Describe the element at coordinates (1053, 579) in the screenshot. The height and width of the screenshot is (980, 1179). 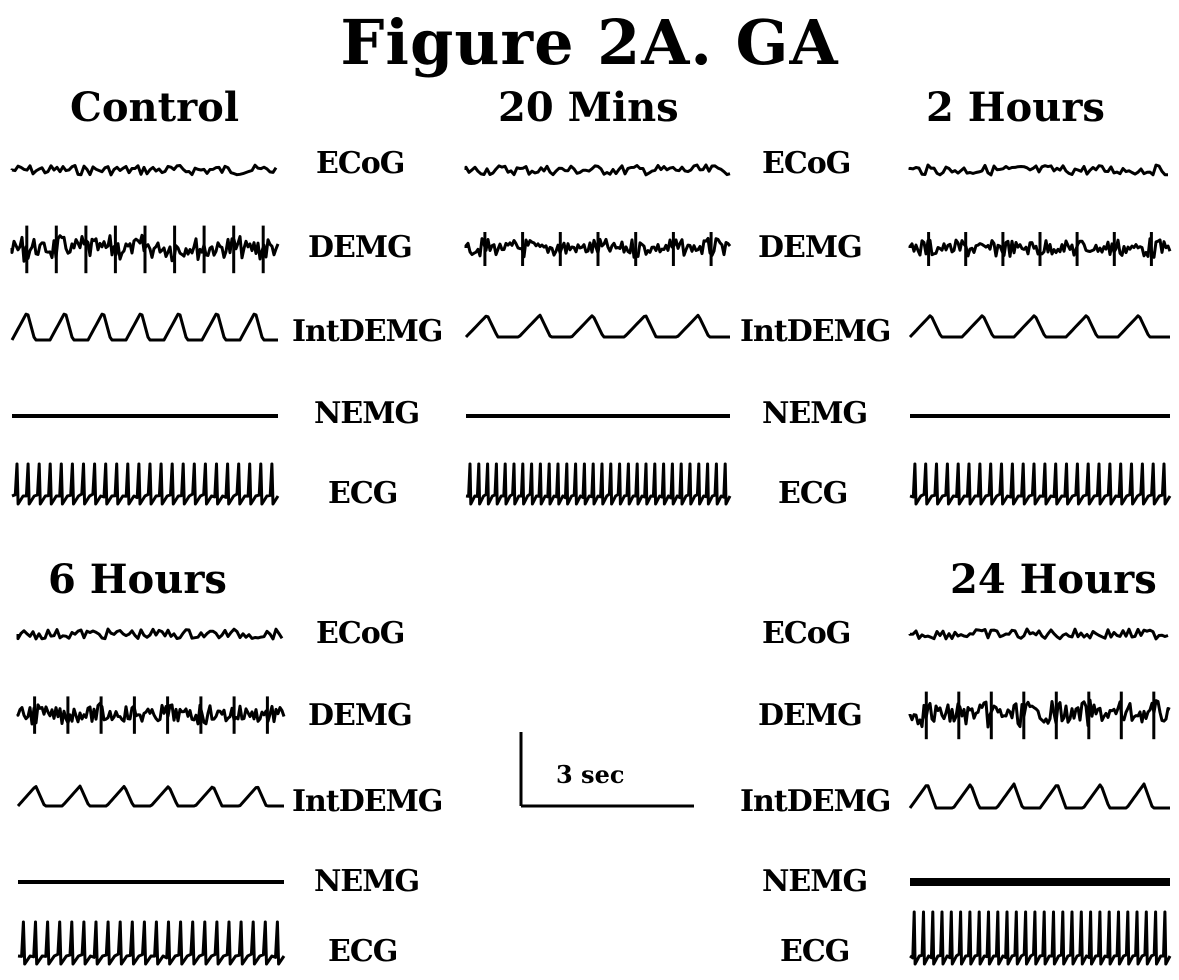
I see `panel-title-24-hours: 24 Hours` at that location.